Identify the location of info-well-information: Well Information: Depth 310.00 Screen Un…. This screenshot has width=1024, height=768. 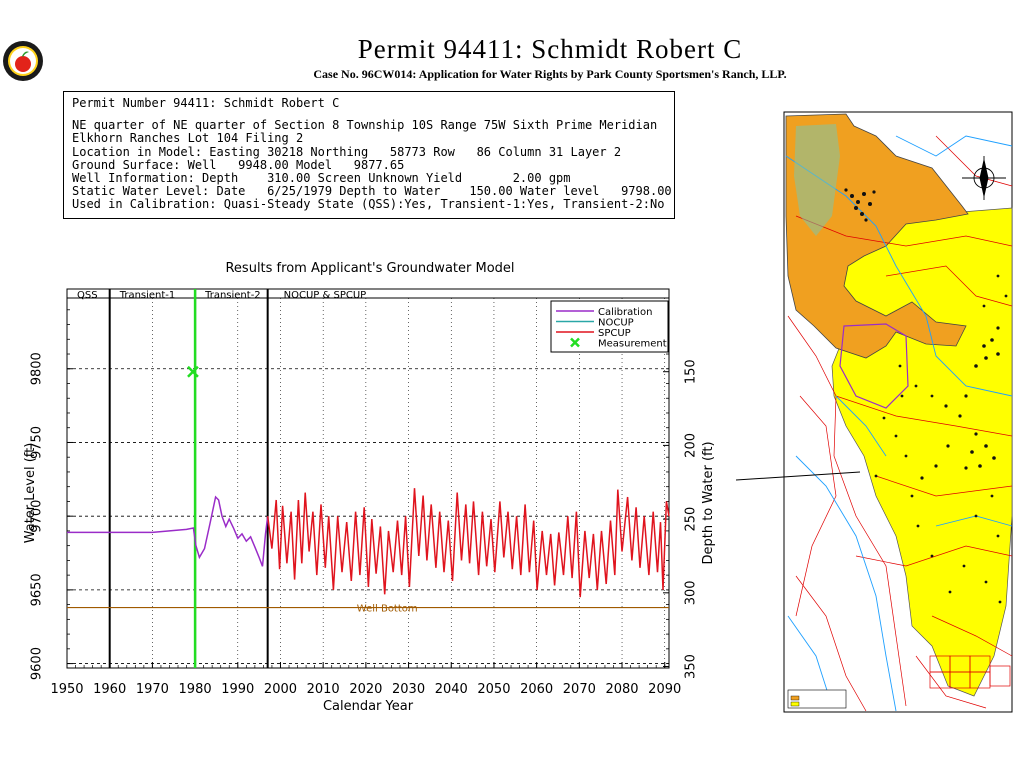
(321, 178).